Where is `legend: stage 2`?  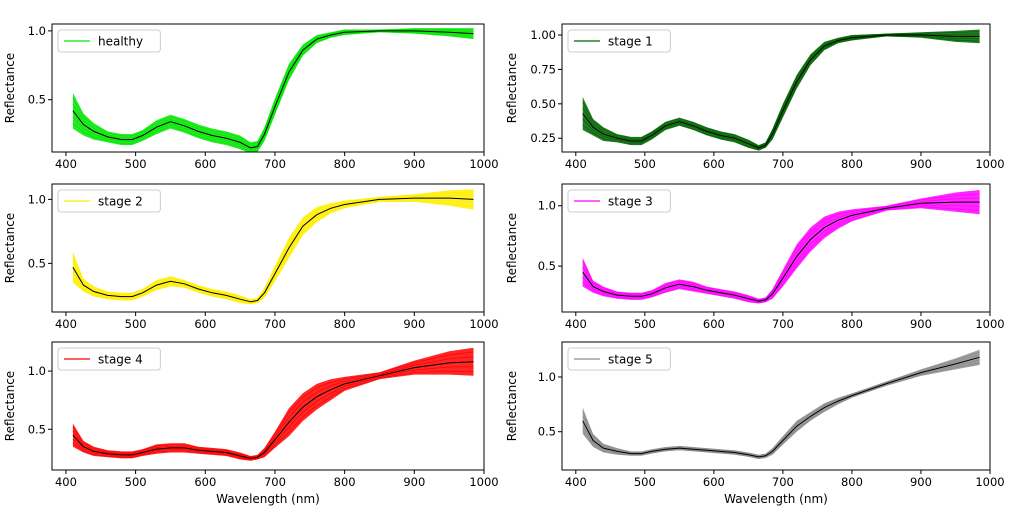
legend: stage 2 is located at coordinates (109, 201).